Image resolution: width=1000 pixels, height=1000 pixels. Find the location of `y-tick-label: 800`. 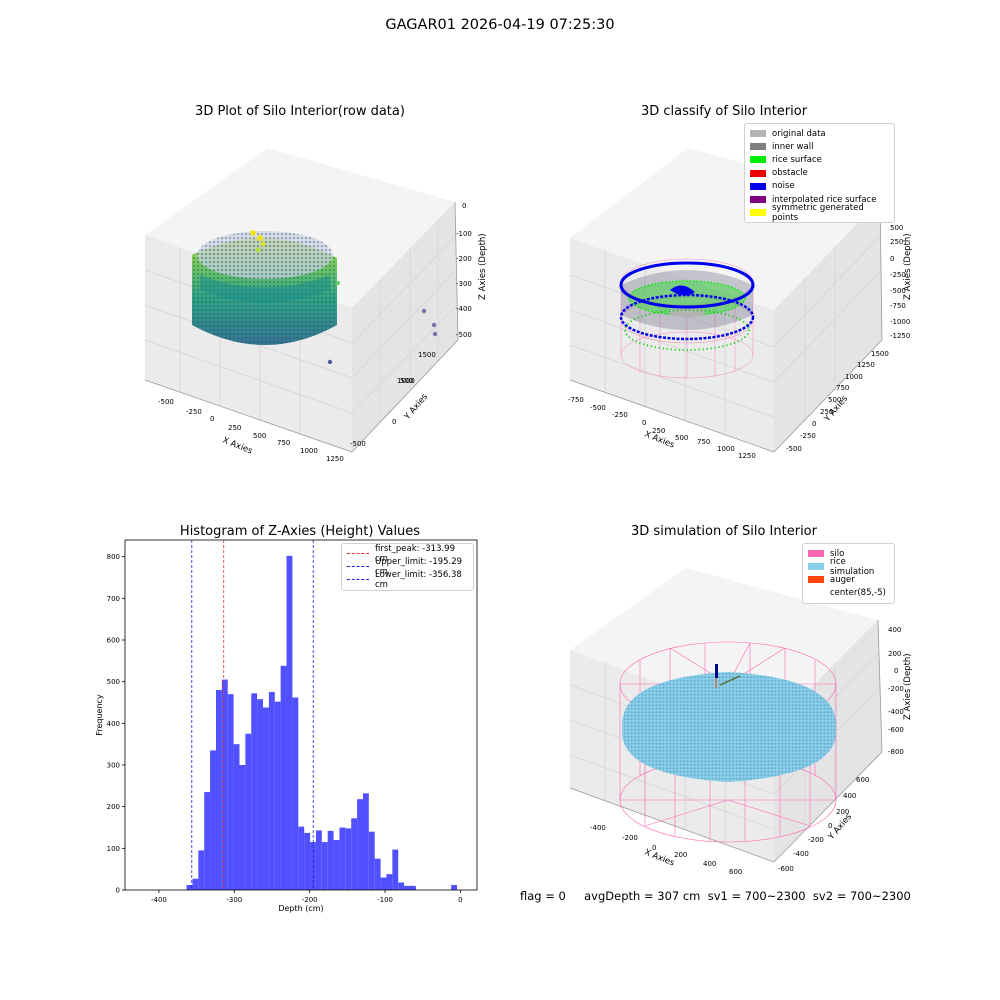

y-tick-label: 800 is located at coordinates (113, 557).